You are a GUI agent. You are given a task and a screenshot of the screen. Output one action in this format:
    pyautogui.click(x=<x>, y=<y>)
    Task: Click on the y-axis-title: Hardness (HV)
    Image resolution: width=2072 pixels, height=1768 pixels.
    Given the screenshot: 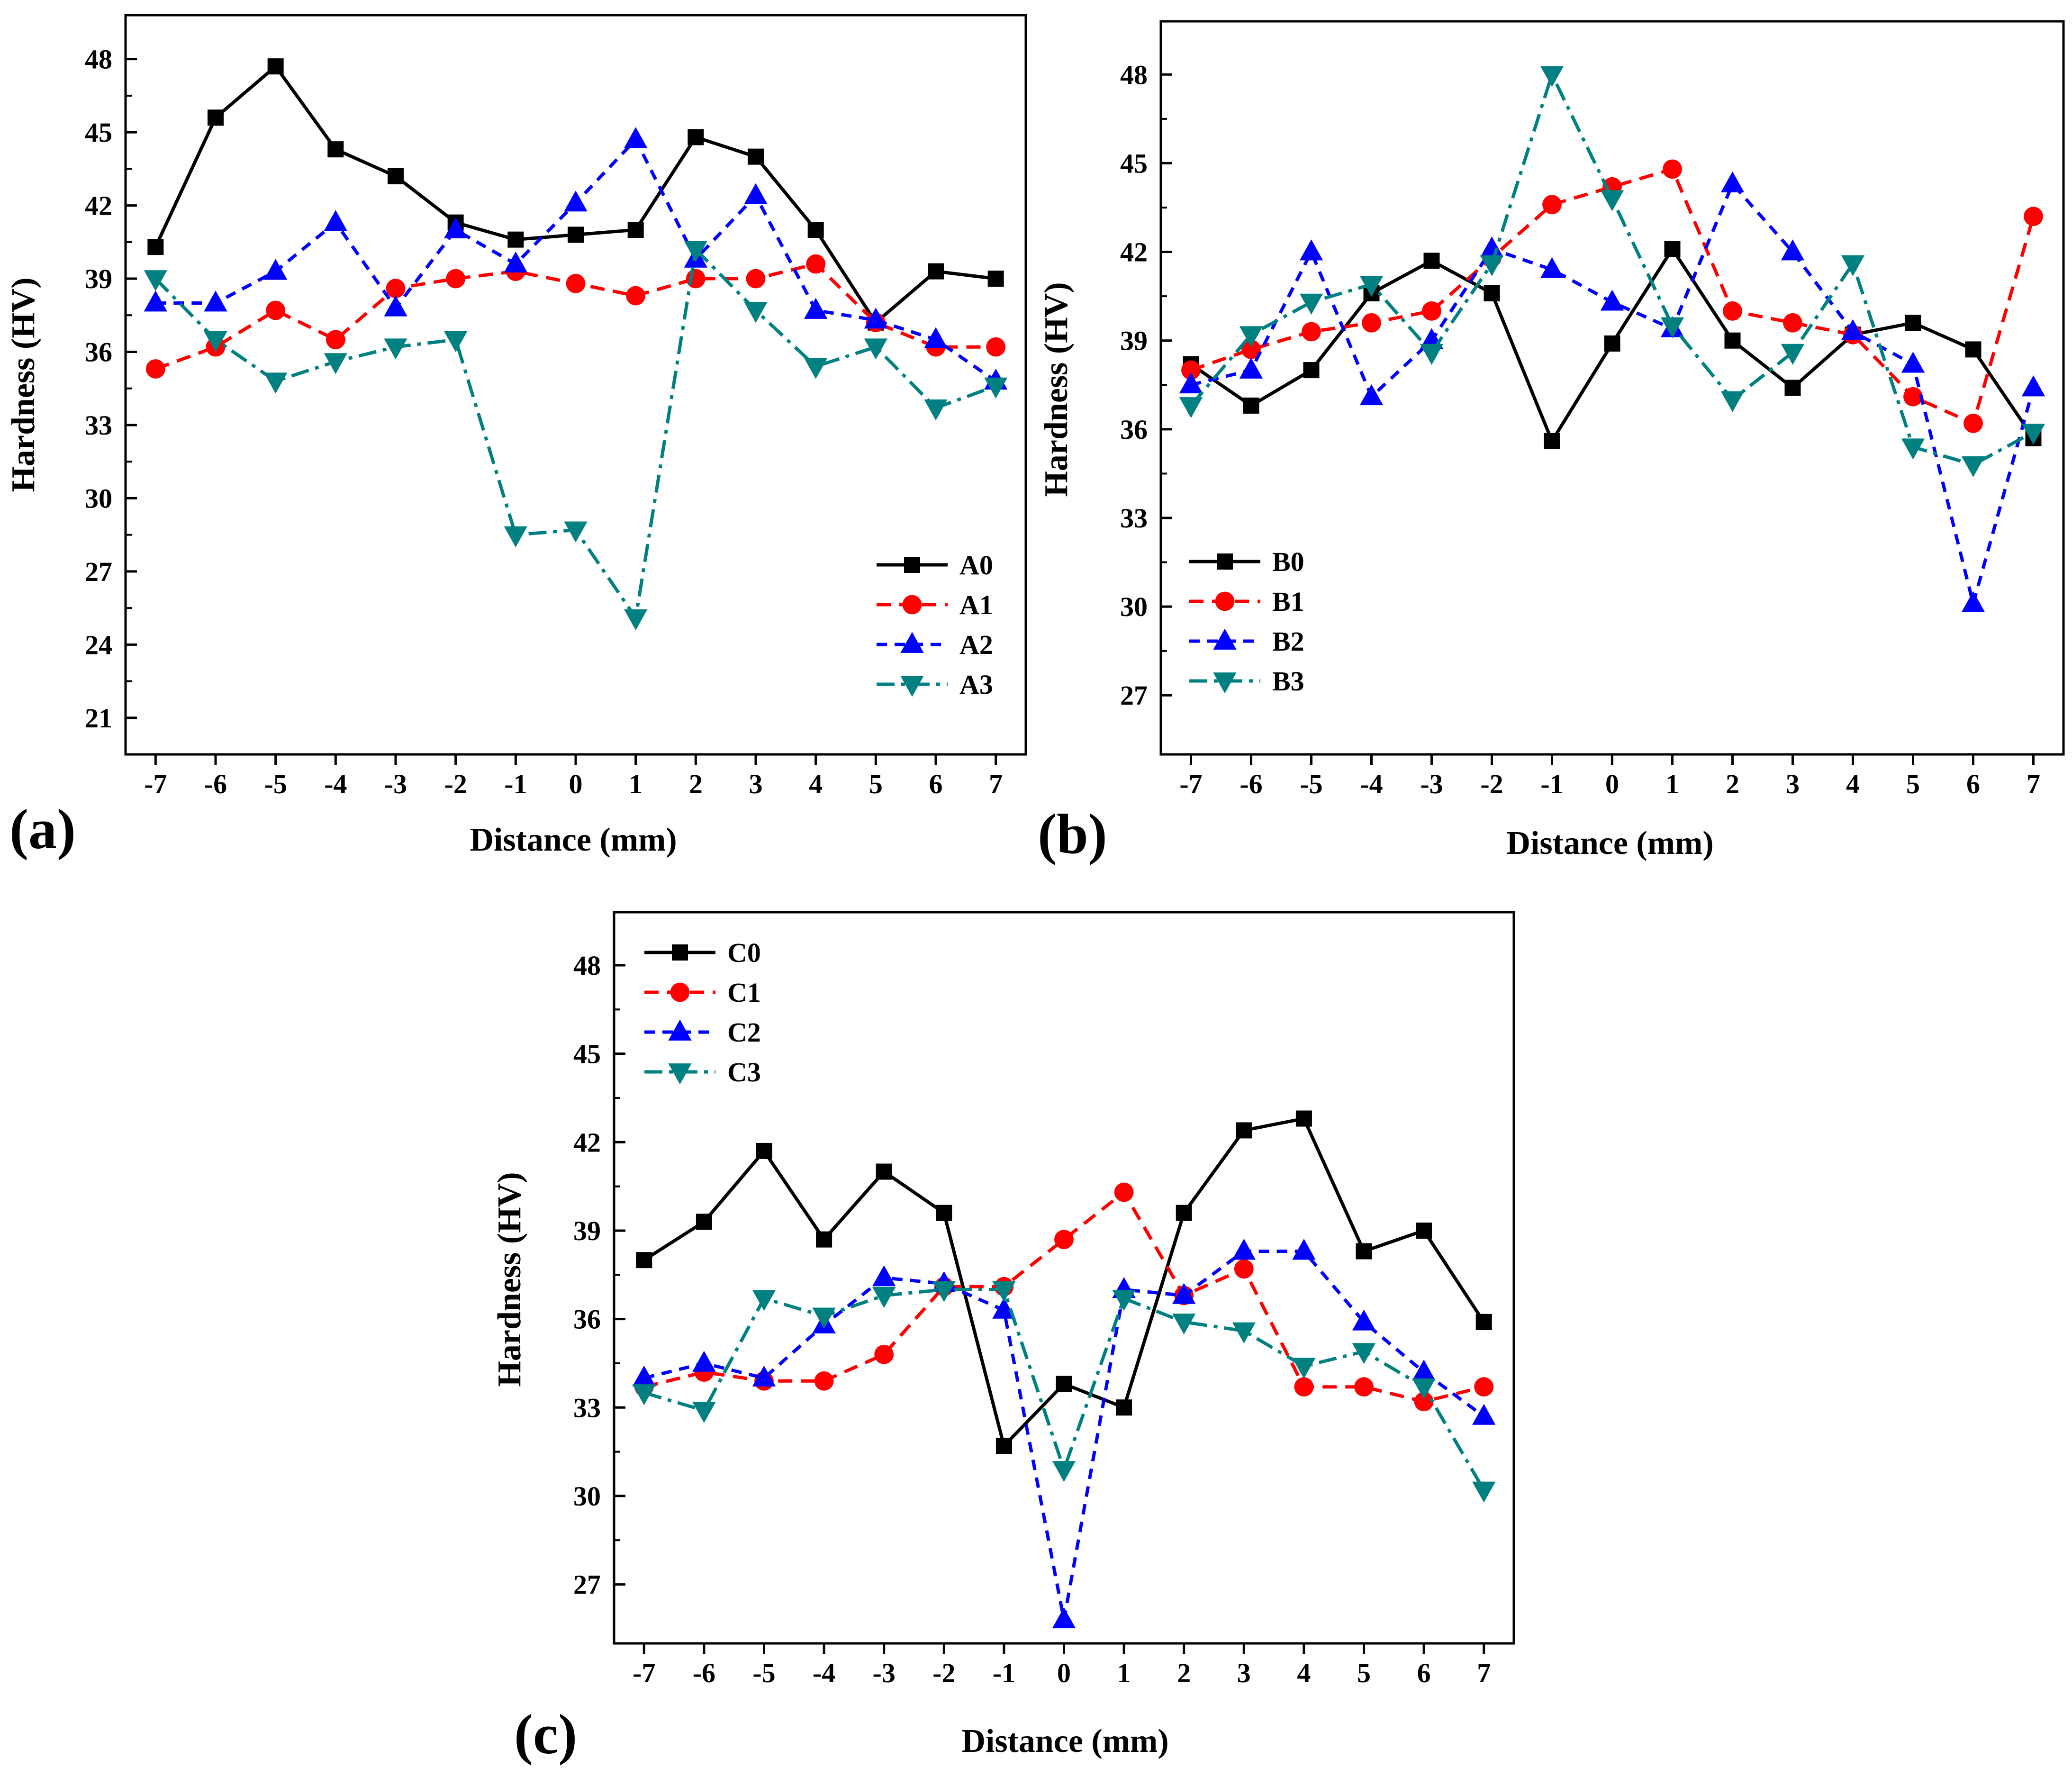 What is the action you would take?
    pyautogui.click(x=24, y=384)
    